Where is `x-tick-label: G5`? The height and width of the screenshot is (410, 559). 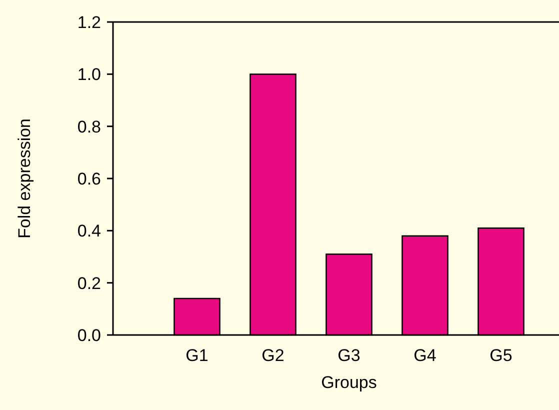
x-tick-label: G5 is located at coordinates (501, 355).